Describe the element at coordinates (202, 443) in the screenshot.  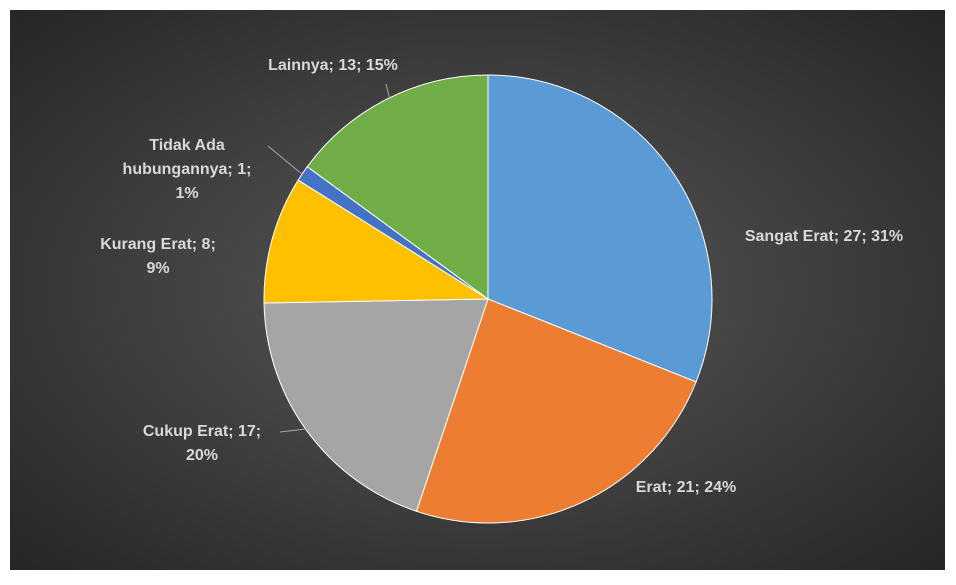
I see `data-label: Cukup Erat; 17; 20%` at that location.